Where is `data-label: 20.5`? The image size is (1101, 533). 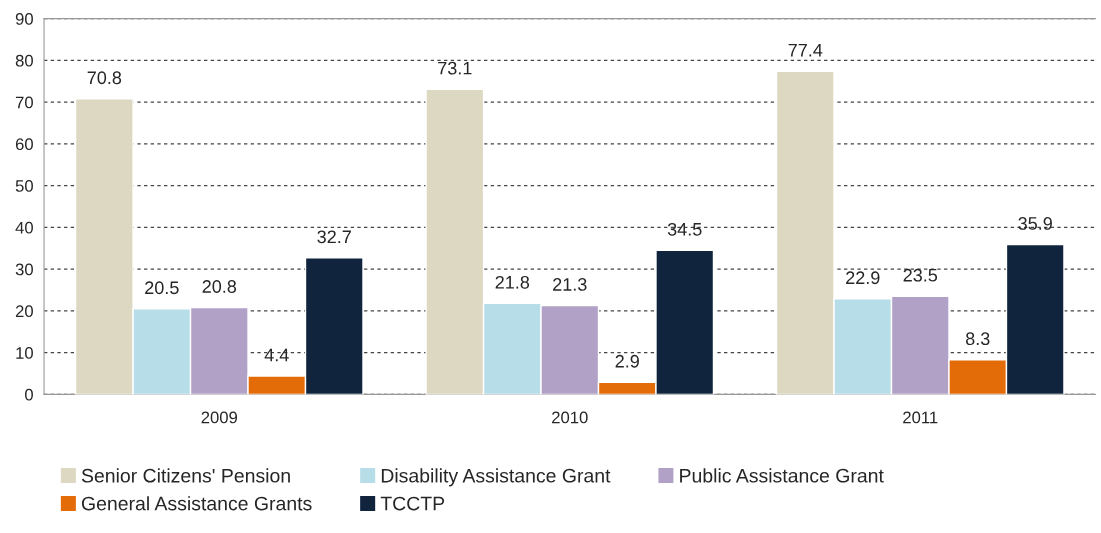 data-label: 20.5 is located at coordinates (162, 288).